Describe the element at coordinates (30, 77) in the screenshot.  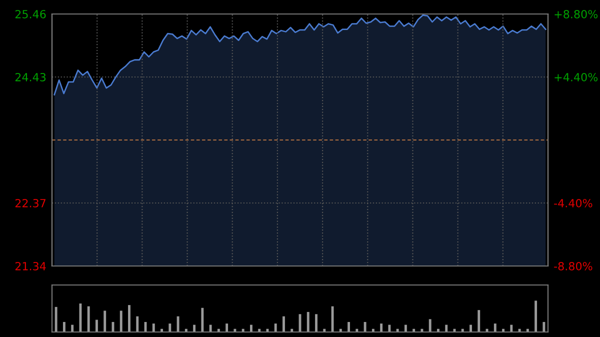
I see `y-tick-label: 24.43` at that location.